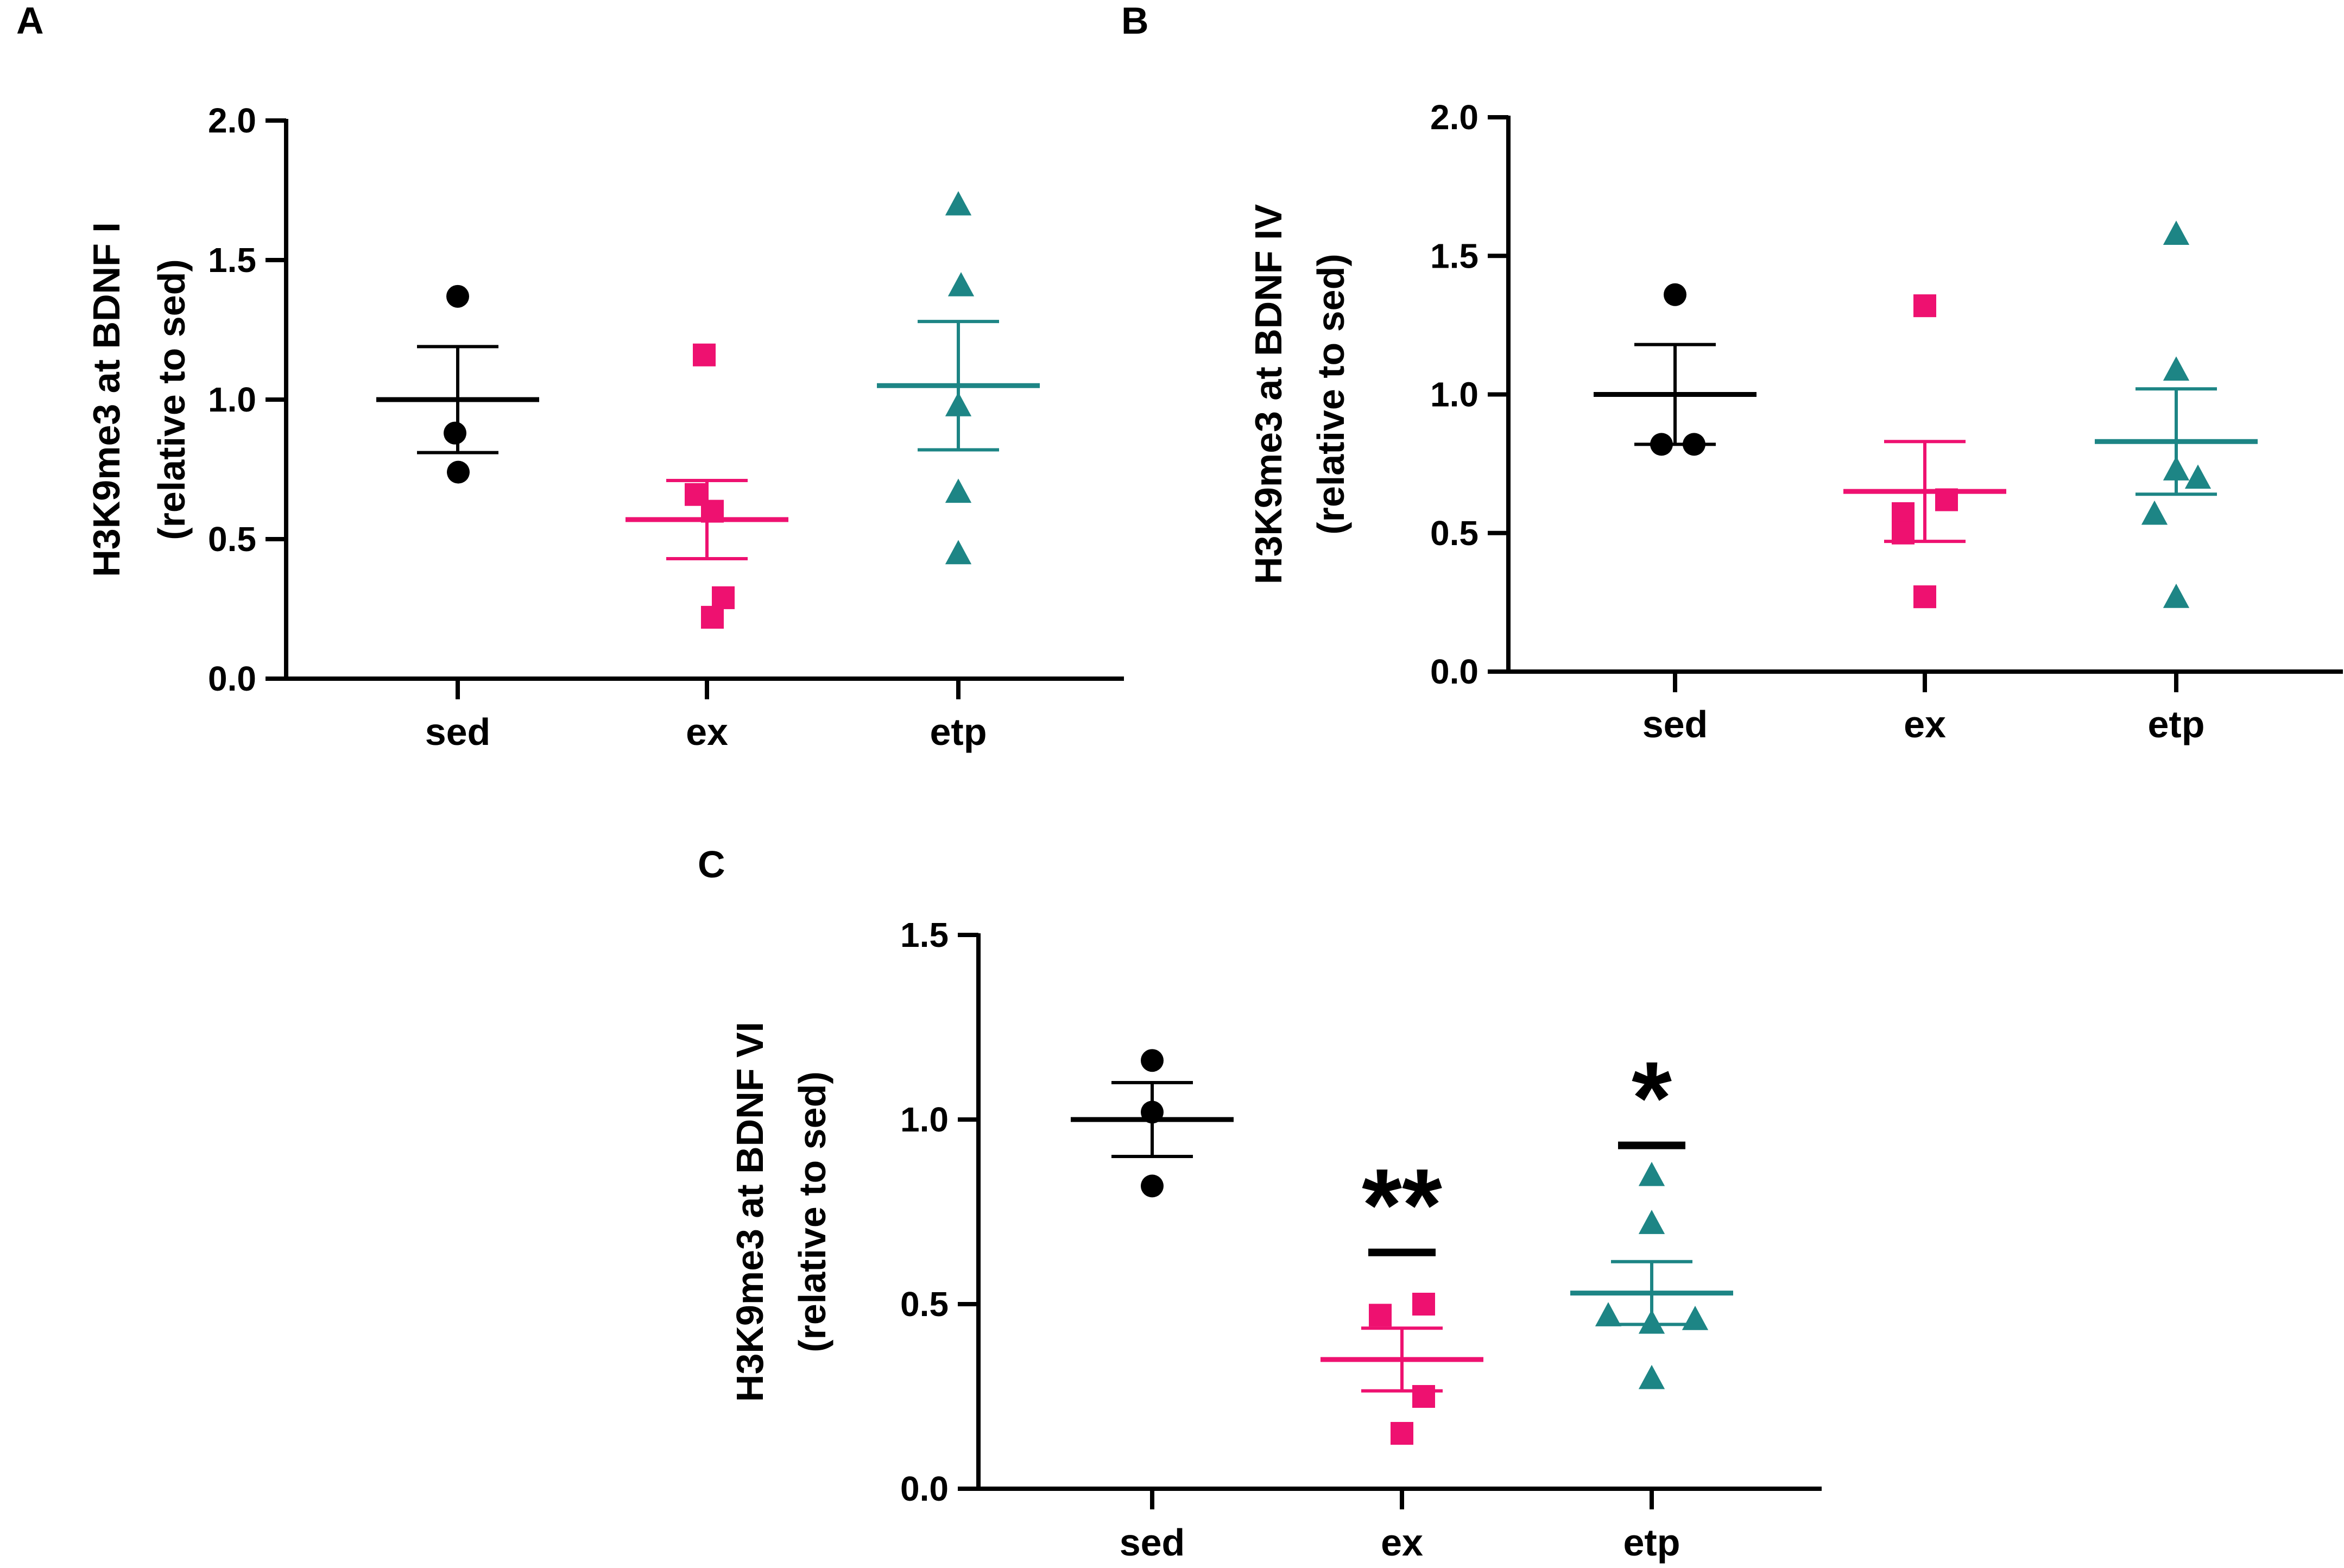 Image resolution: width=2344 pixels, height=1568 pixels. What do you see at coordinates (750, 1212) in the screenshot?
I see `y-axis-title: H3K9me3 at BDNF VI` at bounding box center [750, 1212].